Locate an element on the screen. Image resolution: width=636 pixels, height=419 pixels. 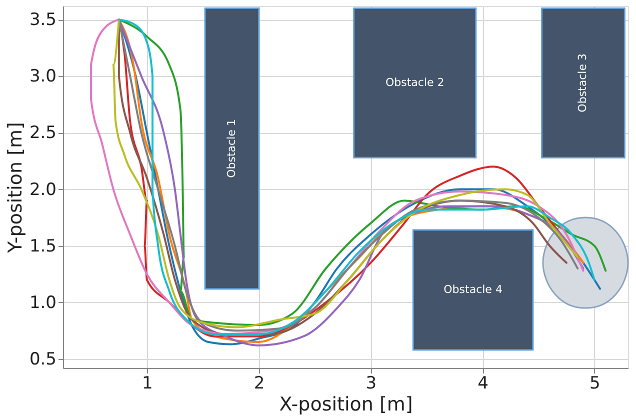
y-tick-label: 1.5 is located at coordinates (42, 246).